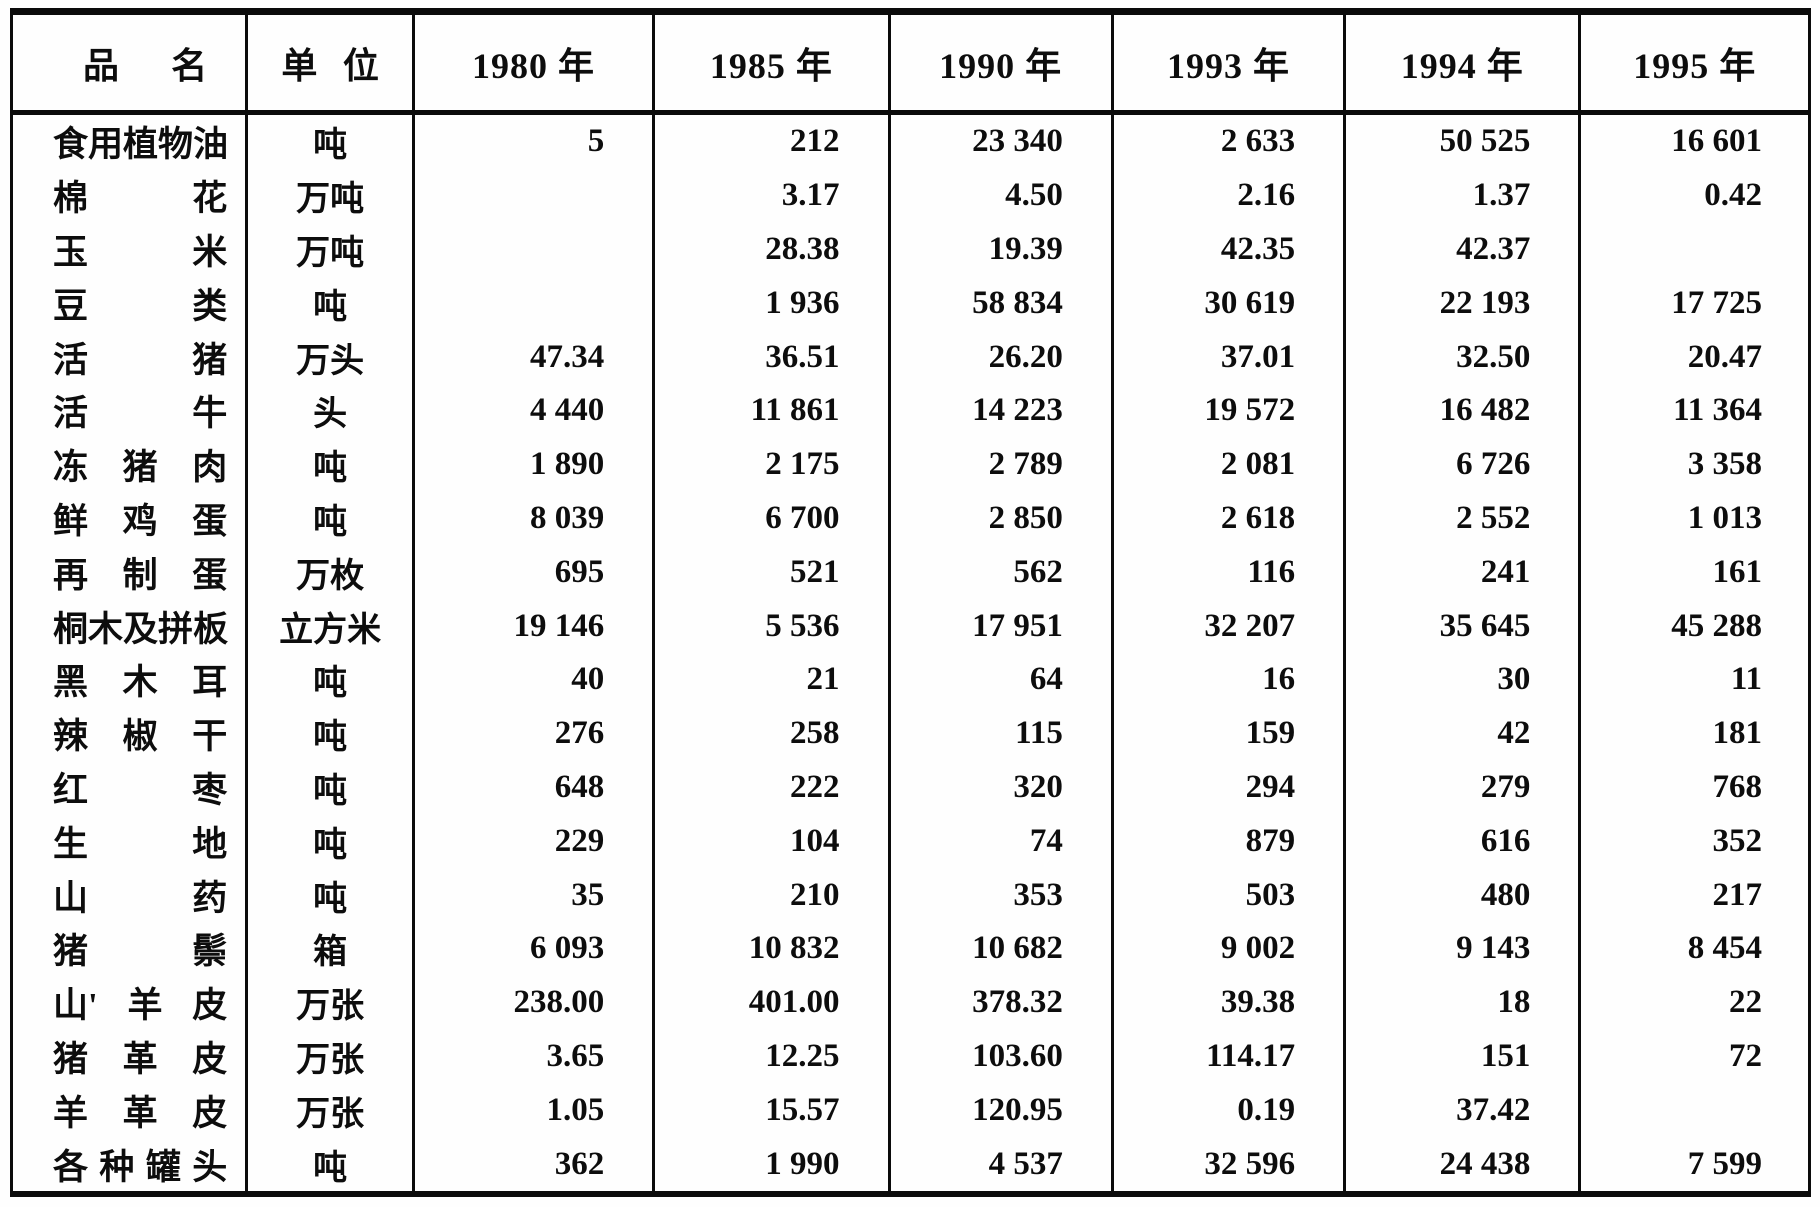 Image resolution: width=1820 pixels, height=1207 pixels. What do you see at coordinates (773, 948) in the screenshot?
I see `value-cell: 10 832` at bounding box center [773, 948].